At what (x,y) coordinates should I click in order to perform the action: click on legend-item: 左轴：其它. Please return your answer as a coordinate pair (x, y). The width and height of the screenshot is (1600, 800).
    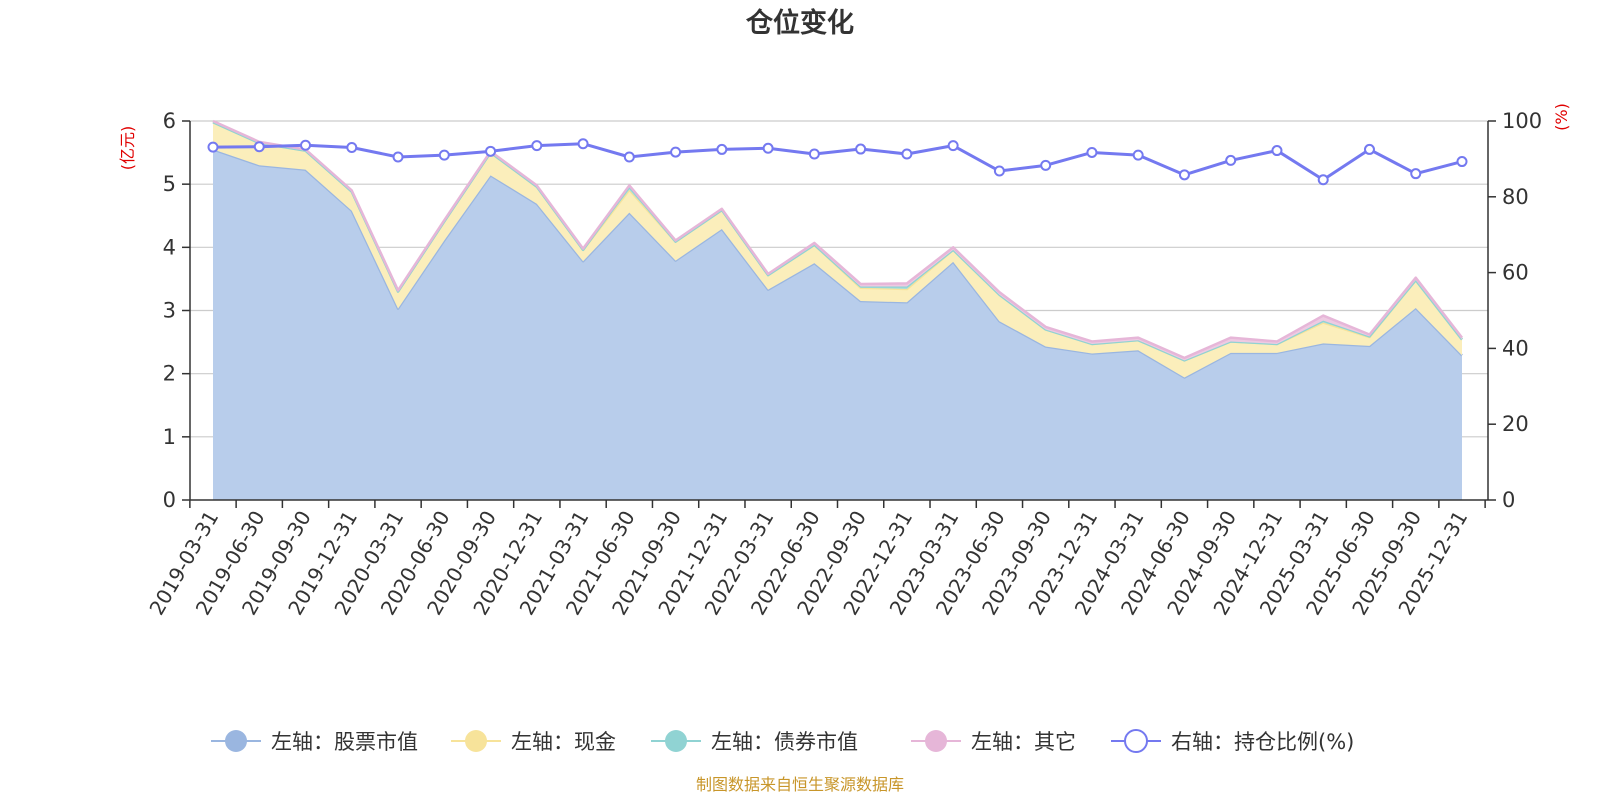
    Looking at the image, I should click on (993, 742).